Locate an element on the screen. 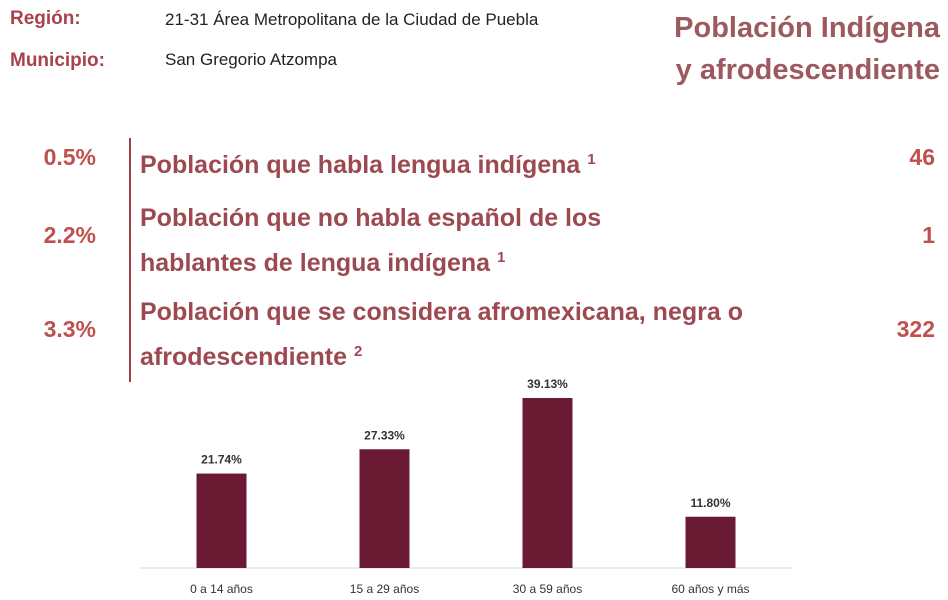  x-tick-label: 60 años y más is located at coordinates (710, 589).